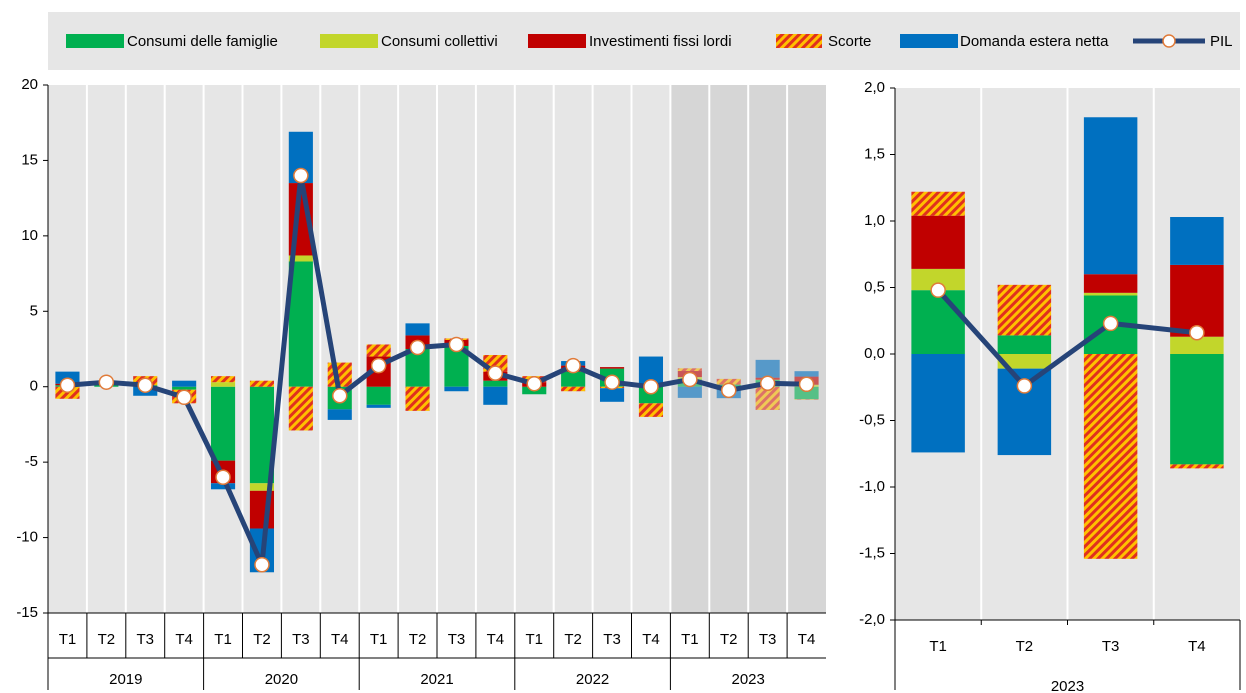 This screenshot has height=693, width=1246. Describe the element at coordinates (439, 41) in the screenshot. I see `legend-label: Consumi collettivi` at that location.